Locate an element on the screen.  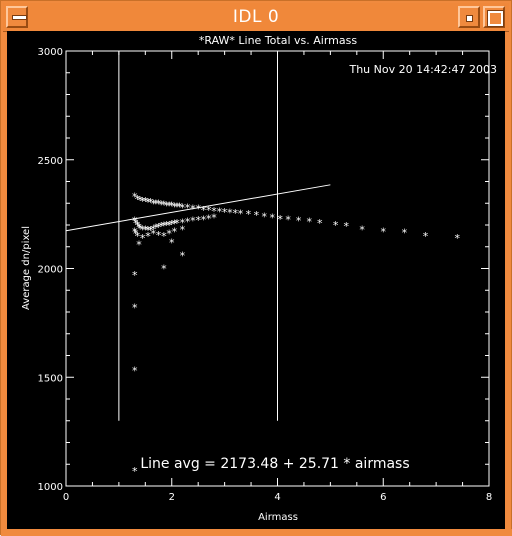
window-bottom-frame is located at coordinates (256, 532).